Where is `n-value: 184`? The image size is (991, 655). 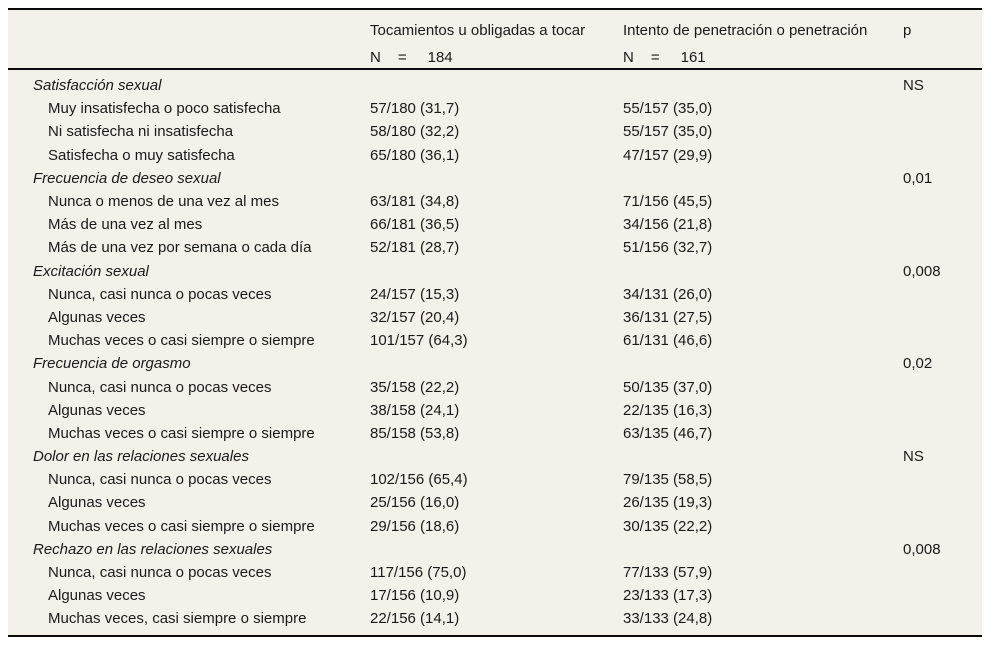
n-value: 184 is located at coordinates (440, 57).